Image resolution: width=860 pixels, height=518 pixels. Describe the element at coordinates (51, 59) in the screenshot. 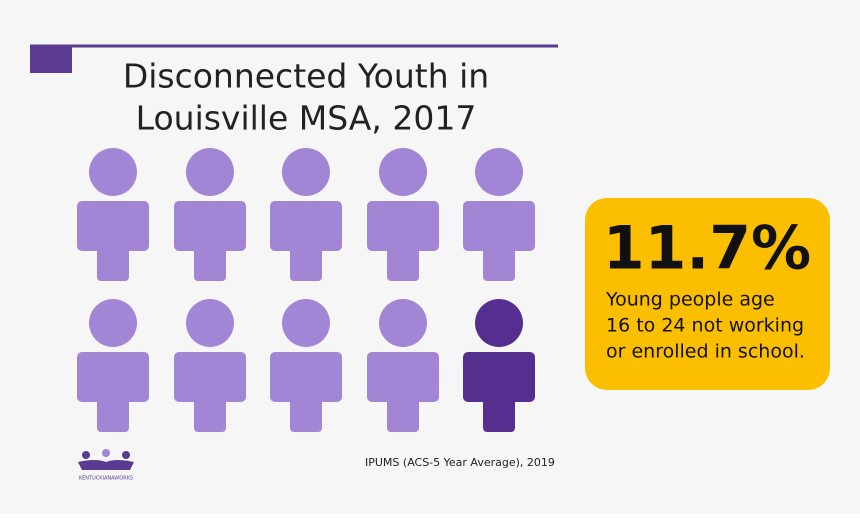

I see `header-block` at that location.